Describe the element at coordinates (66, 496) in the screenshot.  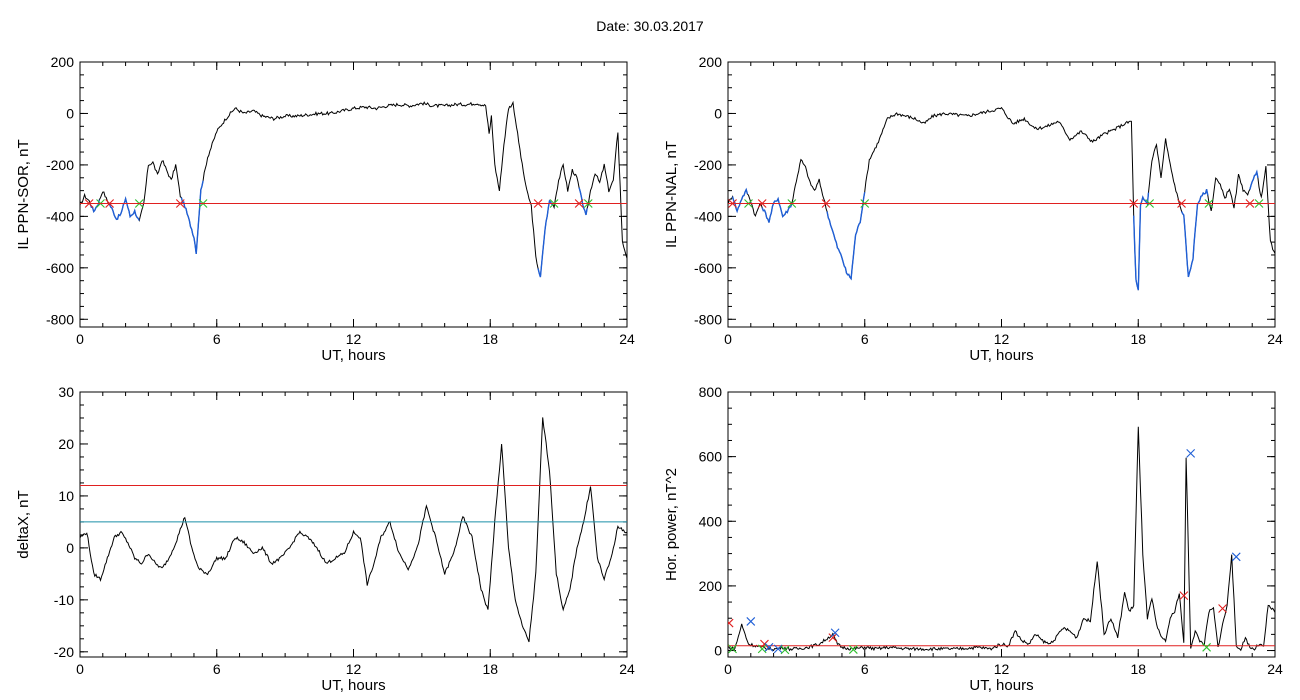
I see `y-tick-label: 10` at that location.